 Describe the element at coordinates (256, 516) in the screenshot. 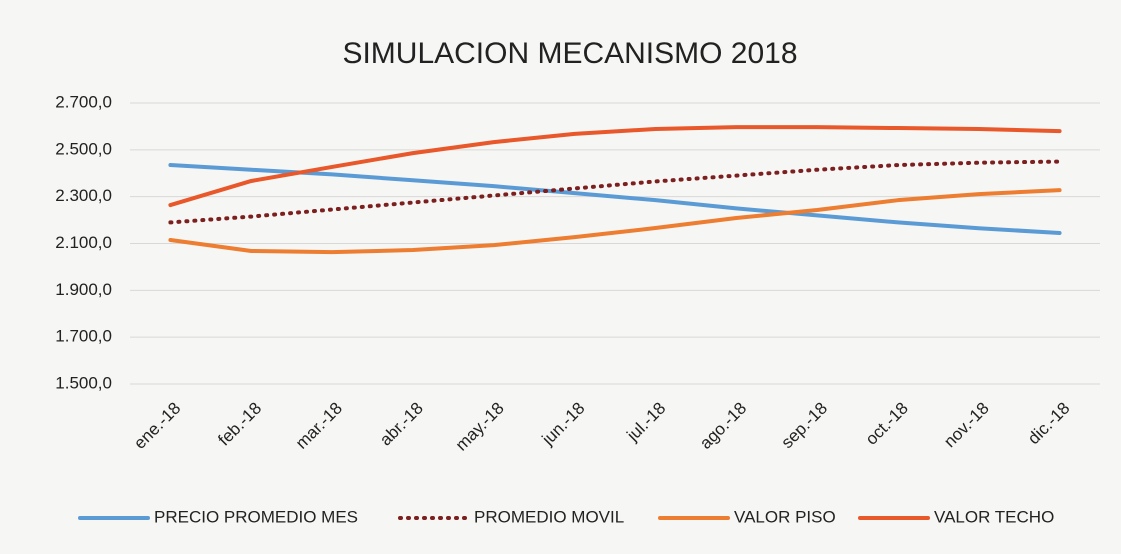

I see `legend-label: PRECIO PROMEDIO MES` at that location.